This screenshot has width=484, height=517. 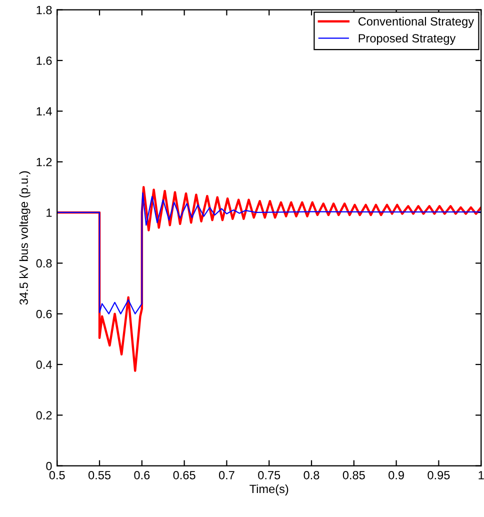 I want to click on x-axis-title: Time(s), so click(x=269, y=490).